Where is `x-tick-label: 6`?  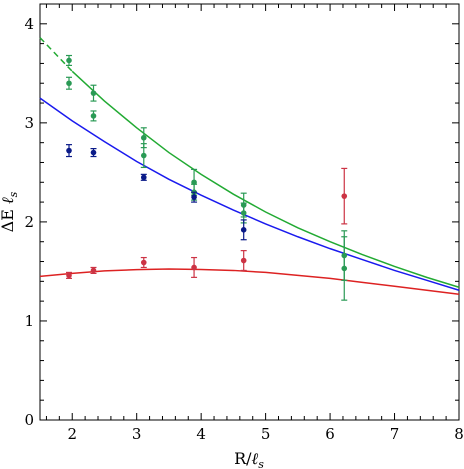
x-tick-label: 6 is located at coordinates (330, 434).